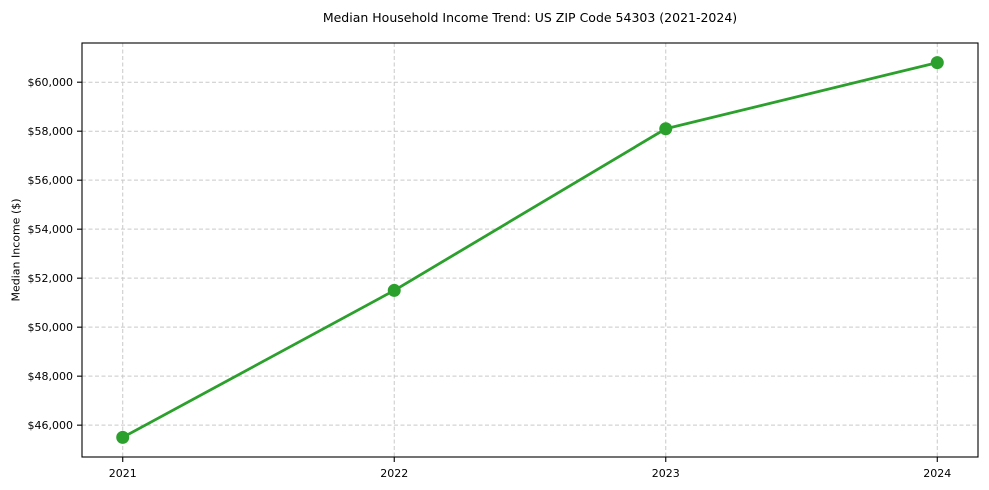  I want to click on y-tick-label: $50,000, so click(51, 327).